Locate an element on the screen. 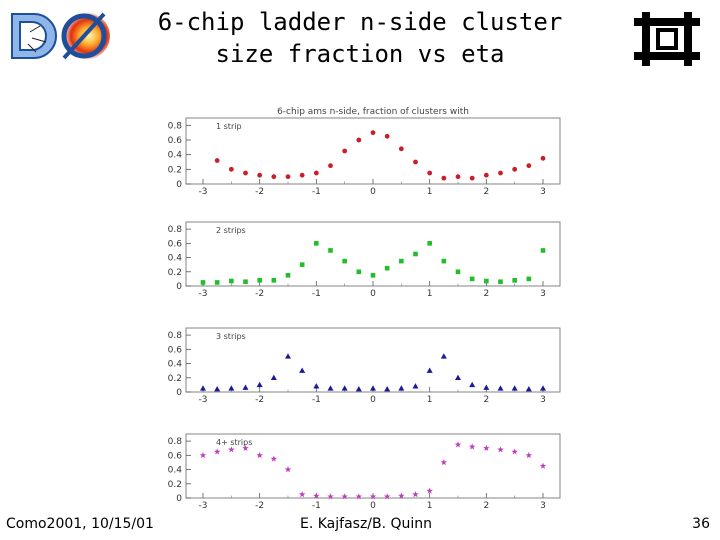  panel-label: 3 strips is located at coordinates (231, 336).